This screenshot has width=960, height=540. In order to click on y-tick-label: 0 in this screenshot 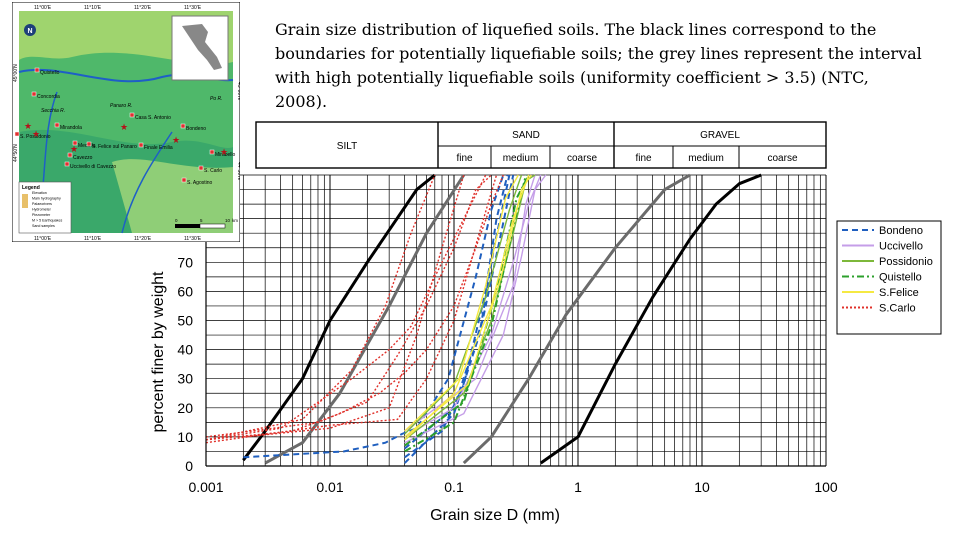, I will do `click(189, 466)`.